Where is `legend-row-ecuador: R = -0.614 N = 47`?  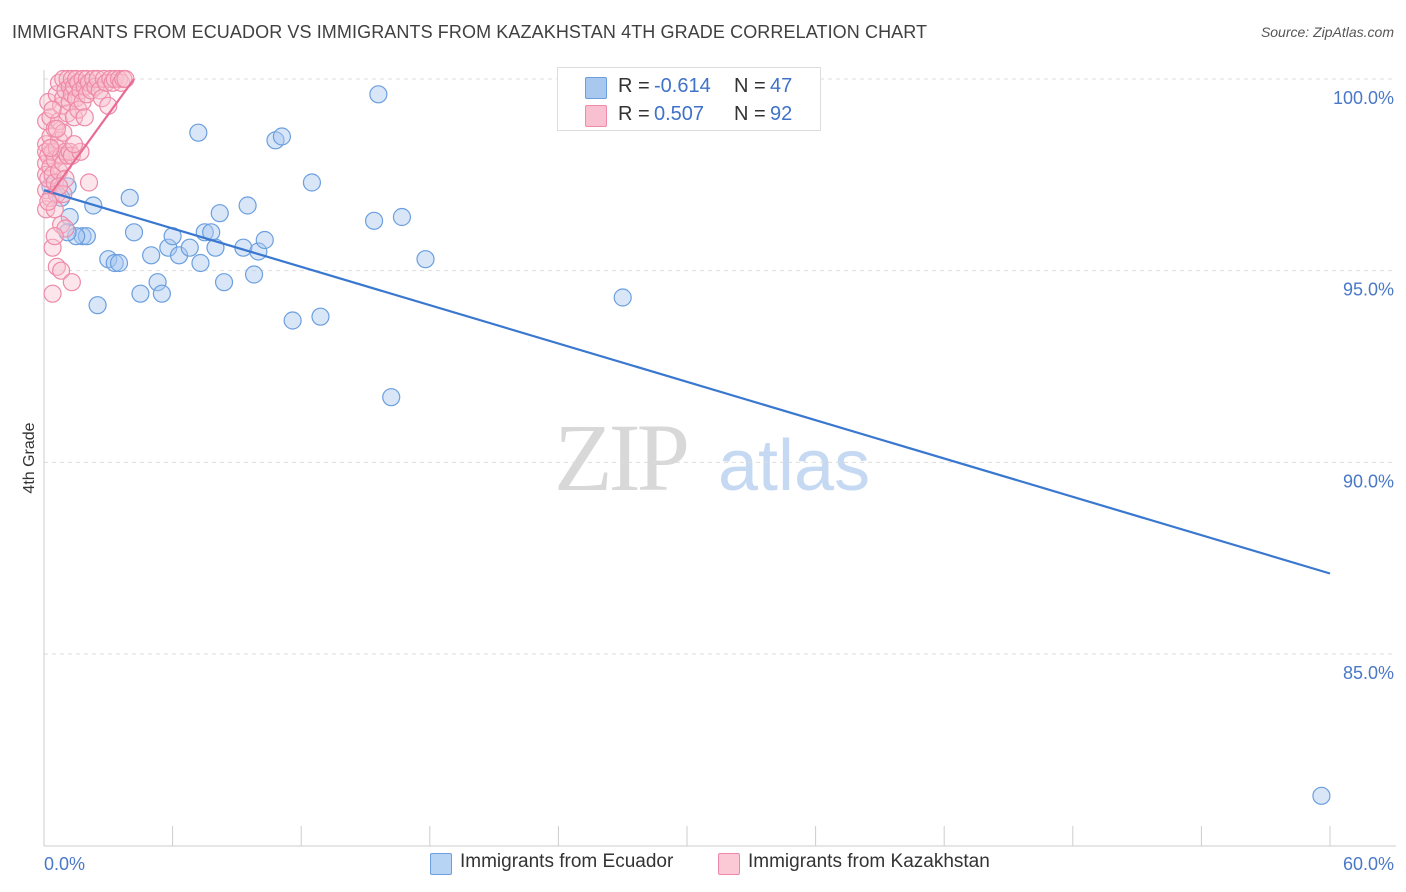 legend-row-ecuador: R = -0.614 N = 47 is located at coordinates (689, 87).